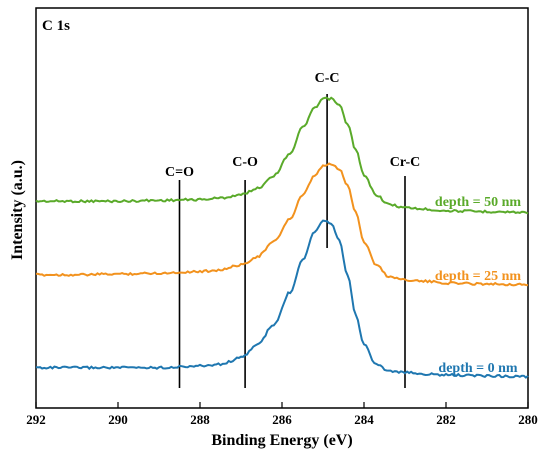 The image size is (550, 458). I want to click on y-axis-label: Intensity (a.u.), so click(17, 210).